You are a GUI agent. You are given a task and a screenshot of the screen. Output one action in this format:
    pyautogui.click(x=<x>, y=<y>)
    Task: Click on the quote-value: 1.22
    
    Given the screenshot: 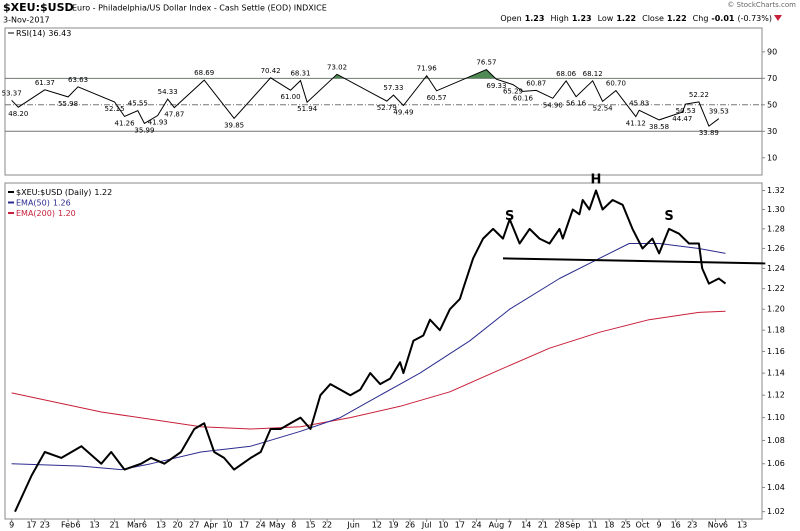 What is the action you would take?
    pyautogui.click(x=626, y=18)
    